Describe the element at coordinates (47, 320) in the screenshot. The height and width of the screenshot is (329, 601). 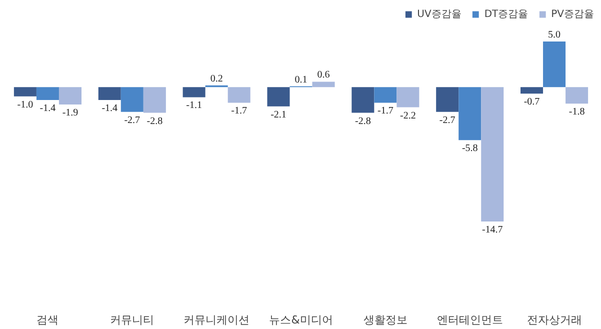
I see `x-tick-label: 검색` at that location.